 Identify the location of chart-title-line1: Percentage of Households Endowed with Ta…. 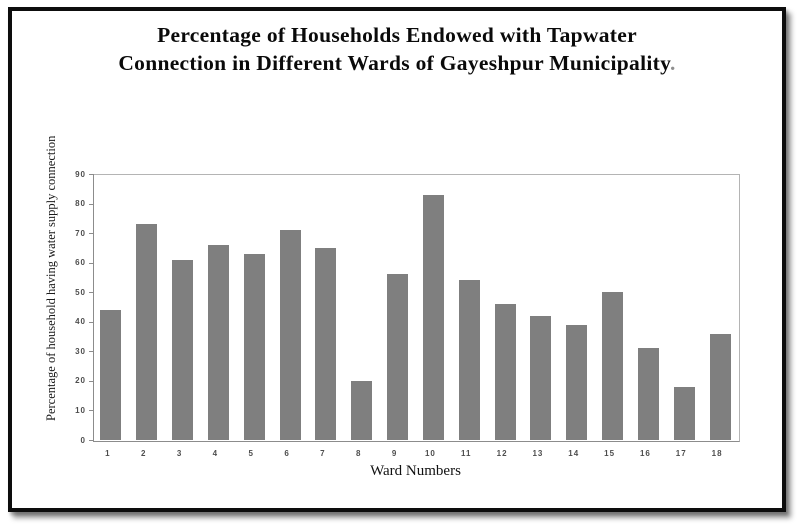
(397, 35).